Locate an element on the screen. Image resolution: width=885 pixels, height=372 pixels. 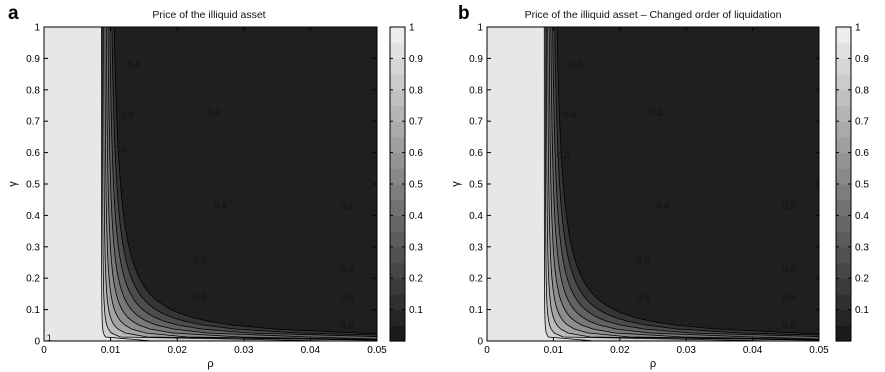
x-axis-label: ρ is located at coordinates (653, 364).